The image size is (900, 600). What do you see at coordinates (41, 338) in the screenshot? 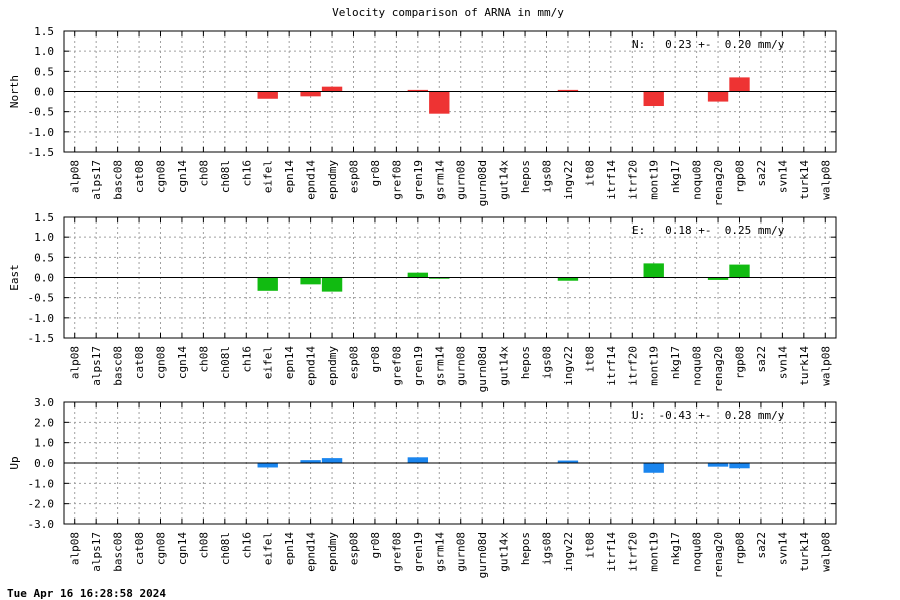
I see `y-tick-label: -1.5` at bounding box center [41, 338].